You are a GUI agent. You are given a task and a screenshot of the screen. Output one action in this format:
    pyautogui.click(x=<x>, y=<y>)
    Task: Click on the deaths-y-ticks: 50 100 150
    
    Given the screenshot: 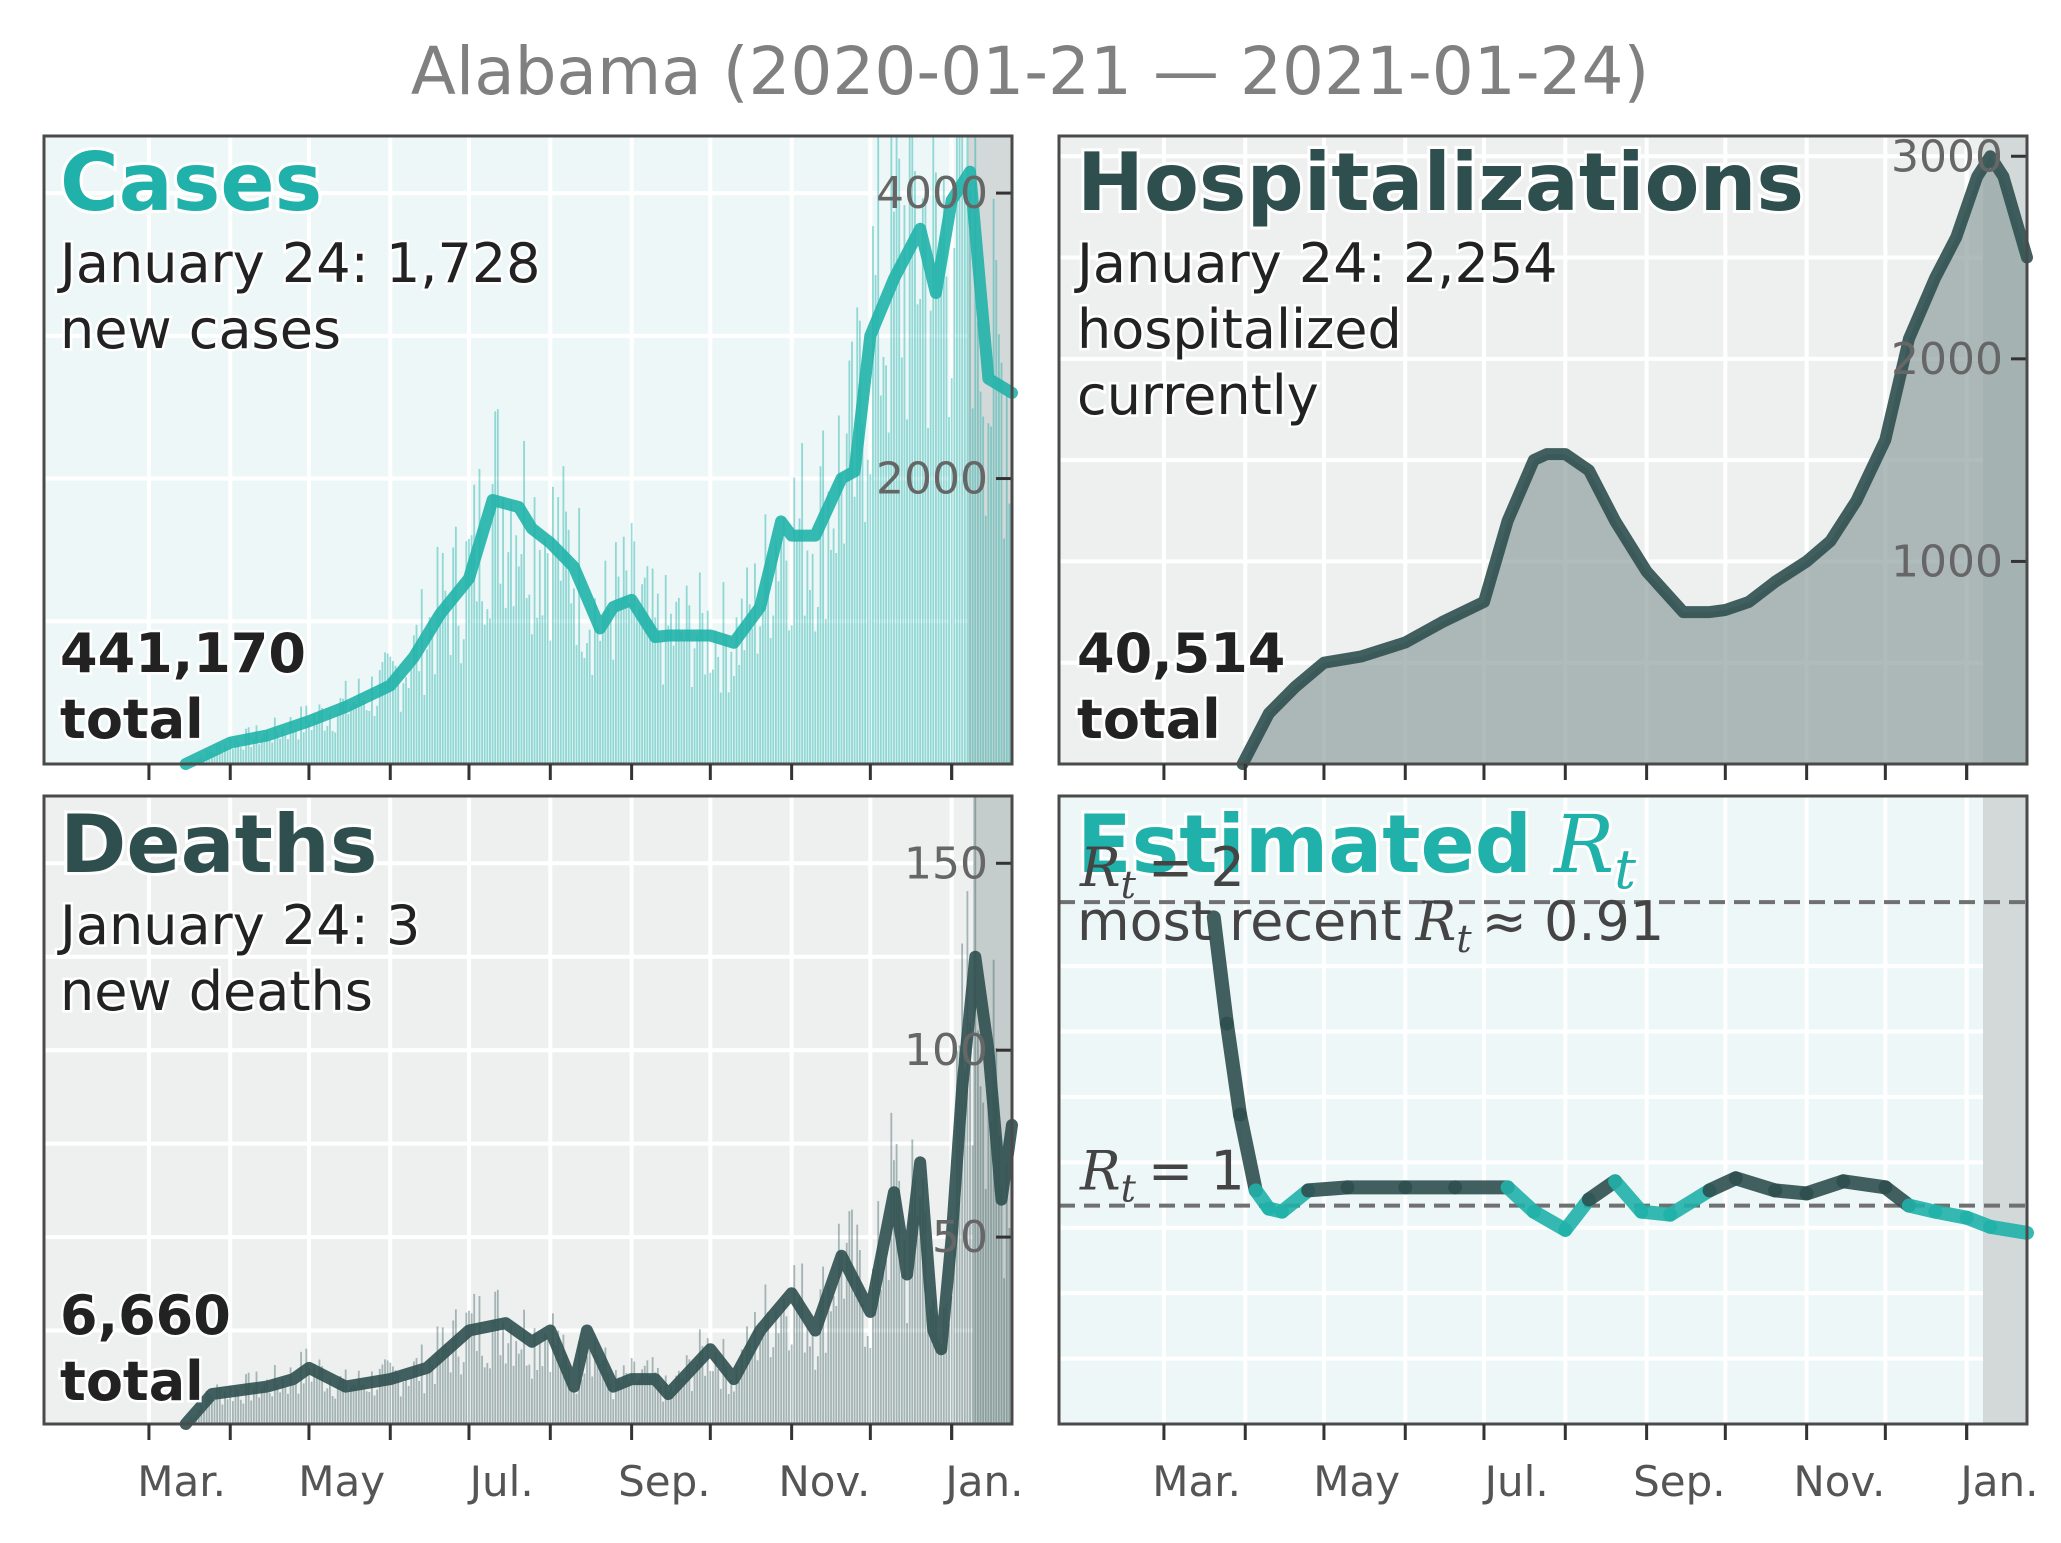 What is the action you would take?
    pyautogui.click(x=958, y=1050)
    